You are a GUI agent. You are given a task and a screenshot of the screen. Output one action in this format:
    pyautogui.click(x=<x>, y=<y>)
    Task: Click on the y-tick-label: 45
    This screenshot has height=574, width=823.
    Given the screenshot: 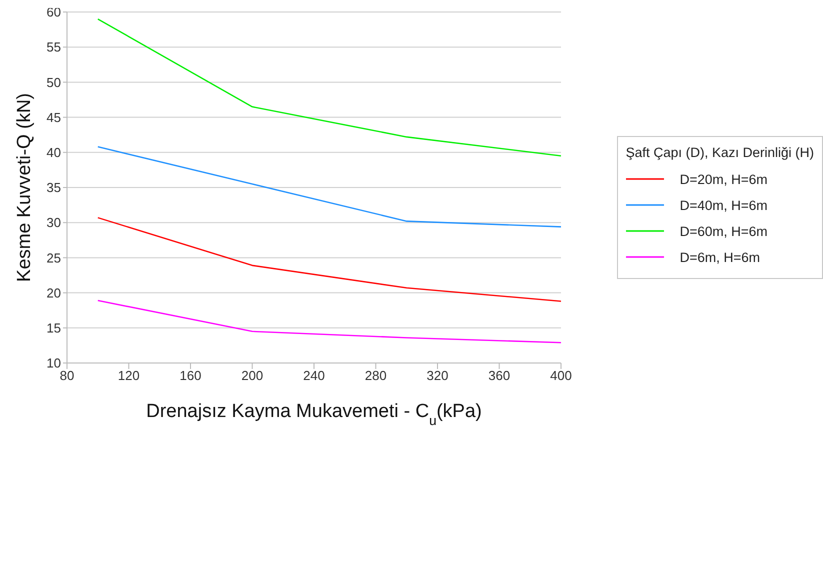 What is the action you would take?
    pyautogui.click(x=53, y=117)
    